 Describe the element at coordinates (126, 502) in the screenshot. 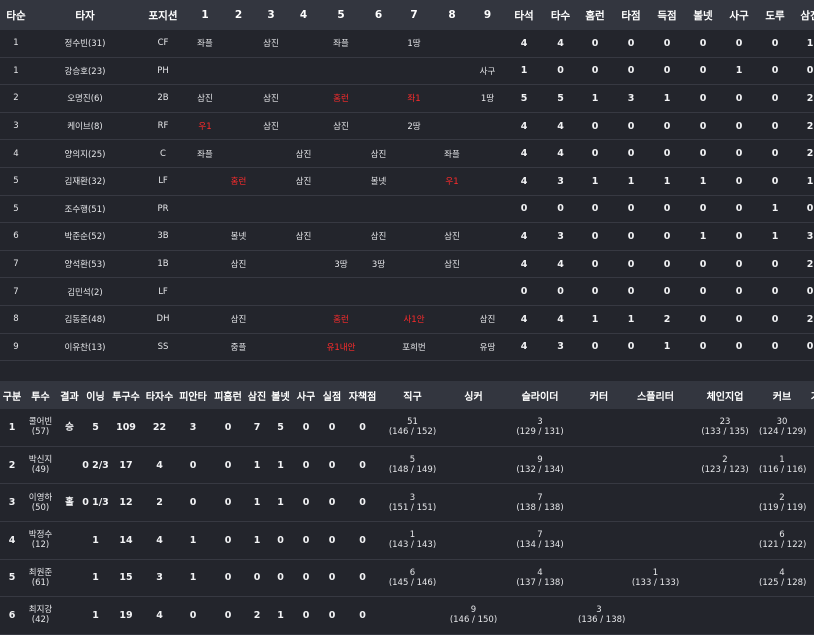

I see `pitcher-stat-pitches: 12` at that location.